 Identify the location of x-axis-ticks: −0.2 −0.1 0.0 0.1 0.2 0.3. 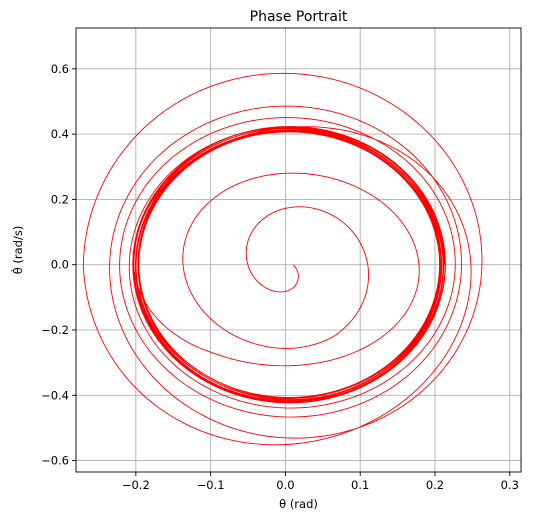
(320, 482).